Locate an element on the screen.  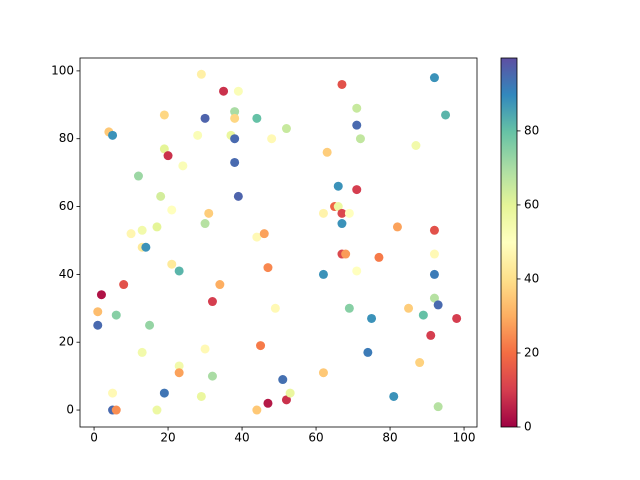
y-tick-label: 20 is located at coordinates (66, 342).